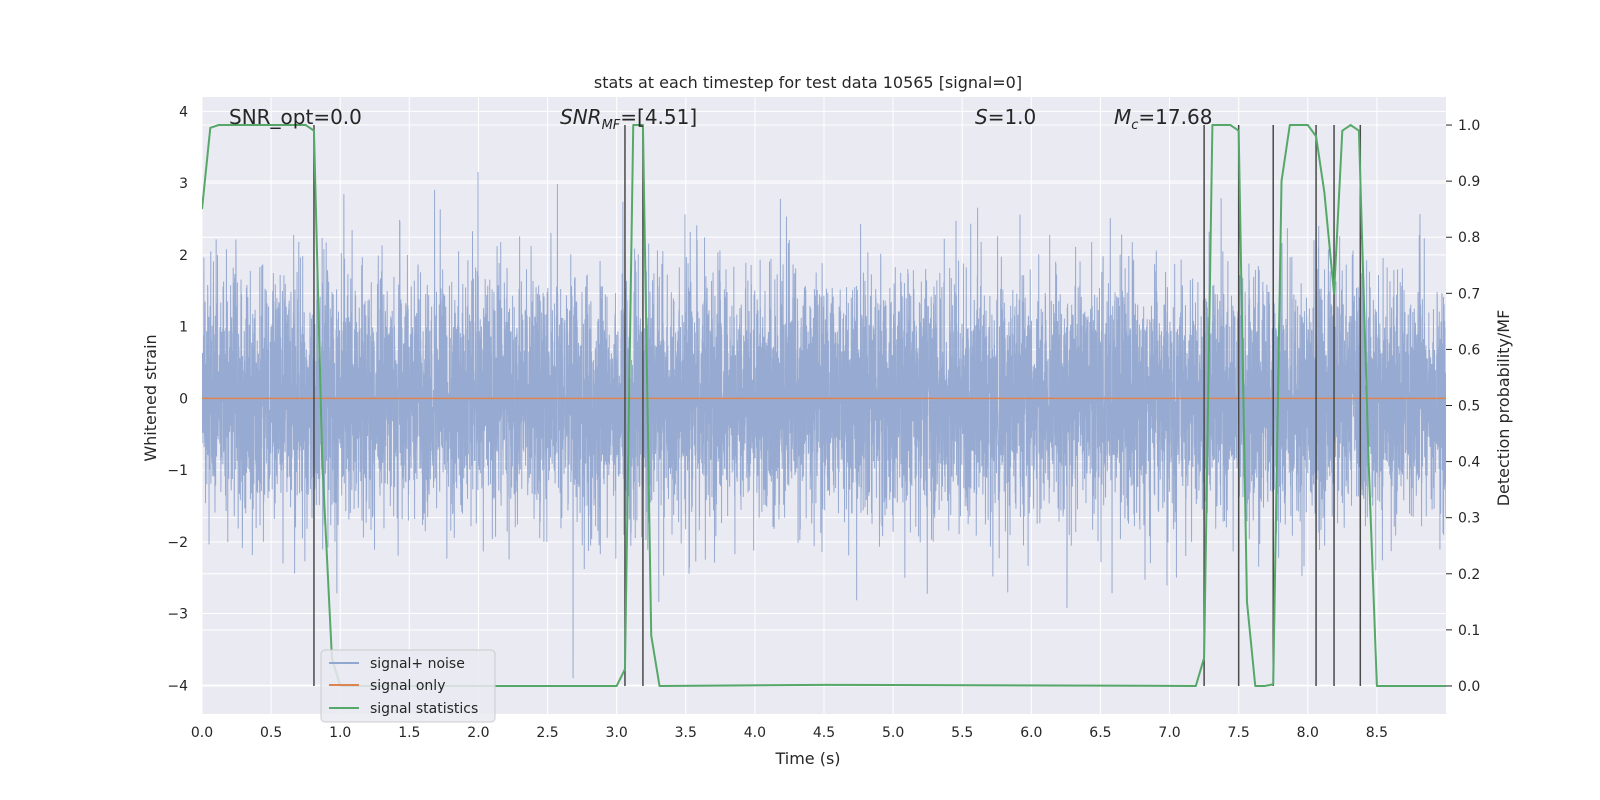 This screenshot has width=1600, height=800. What do you see at coordinates (628, 119) in the screenshot?
I see `annotation-snr-mf: SNRMF=[4.51]` at bounding box center [628, 119].